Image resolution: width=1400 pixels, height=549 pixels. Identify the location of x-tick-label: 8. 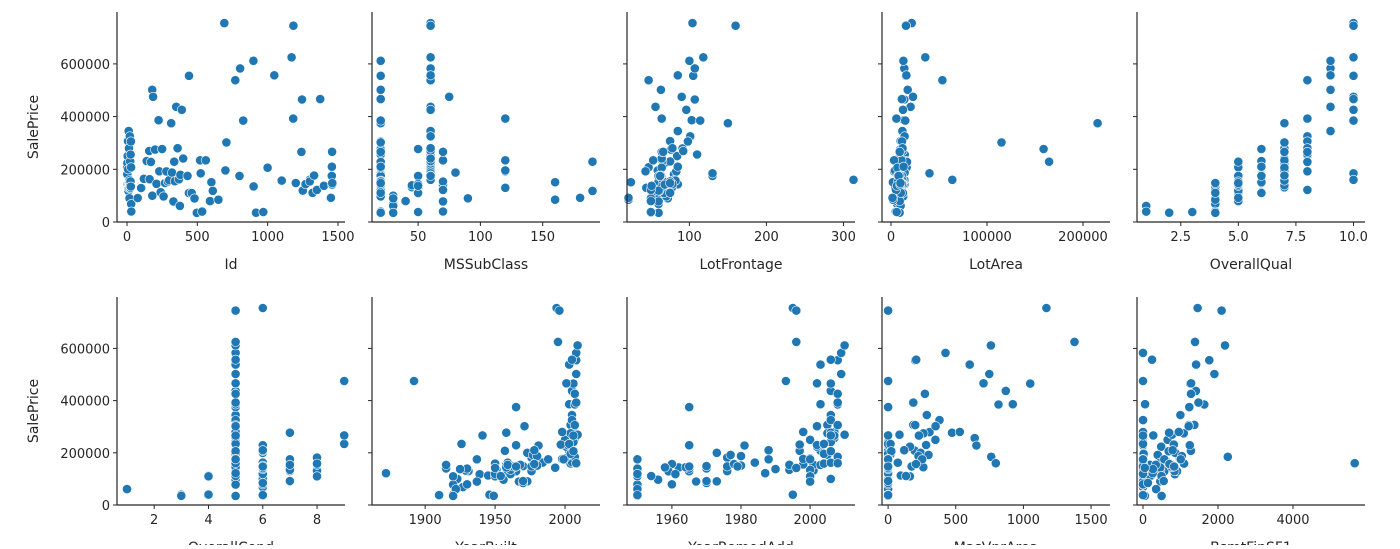
(317, 520).